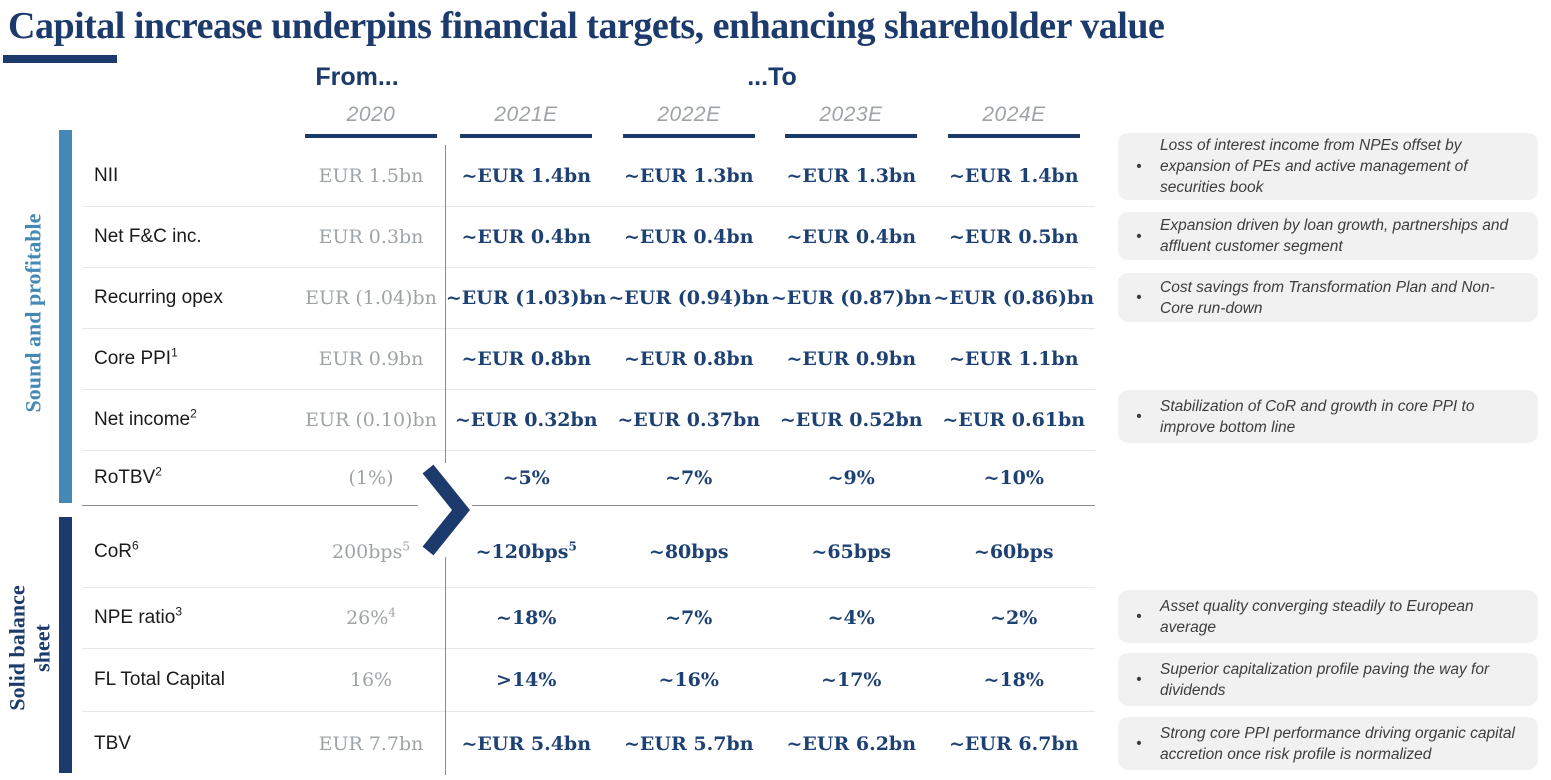  What do you see at coordinates (371, 298) in the screenshot?
I see `cell-2020-text: EUR (1.04)bn` at bounding box center [371, 298].